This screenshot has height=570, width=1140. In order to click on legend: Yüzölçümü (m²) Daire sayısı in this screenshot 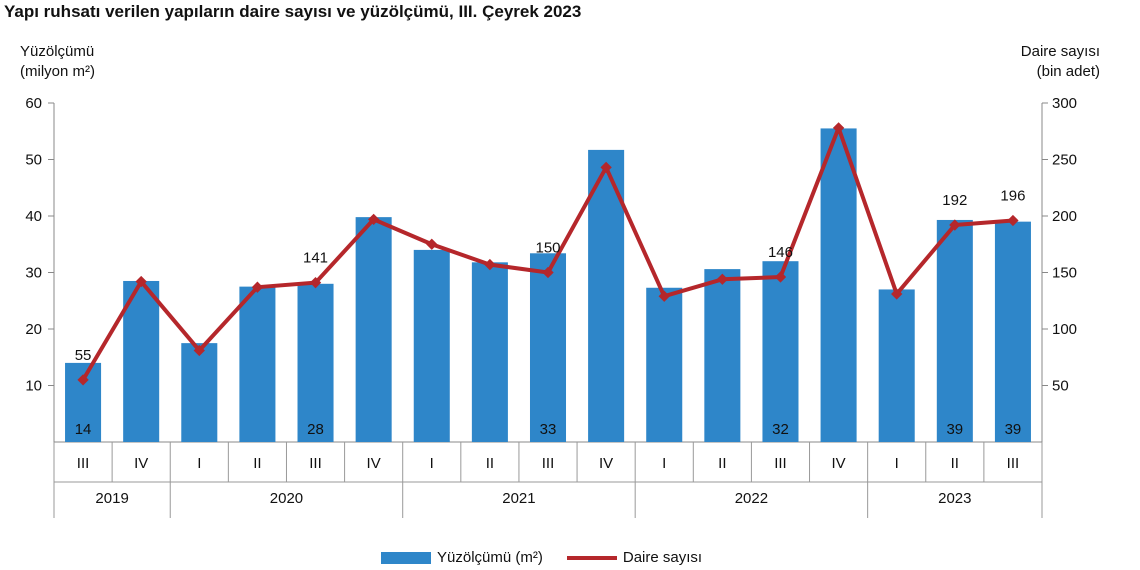, I will do `click(541, 557)`.